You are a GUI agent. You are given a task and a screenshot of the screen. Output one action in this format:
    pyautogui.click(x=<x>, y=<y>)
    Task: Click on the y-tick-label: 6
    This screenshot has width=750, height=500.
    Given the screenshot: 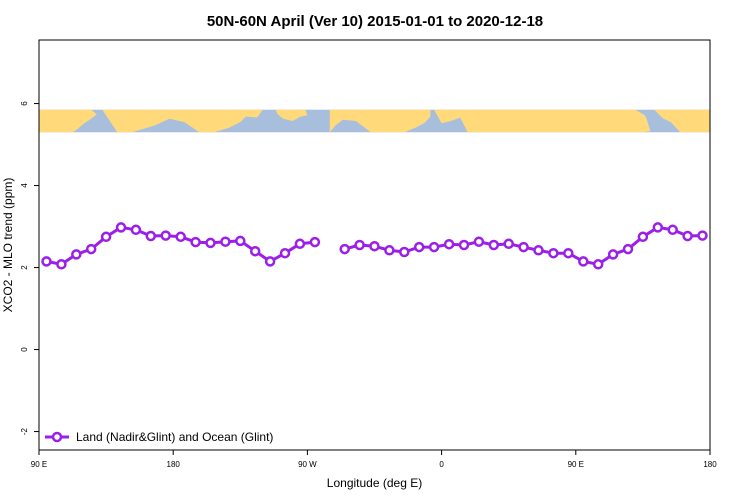 What is the action you would take?
    pyautogui.click(x=24, y=103)
    